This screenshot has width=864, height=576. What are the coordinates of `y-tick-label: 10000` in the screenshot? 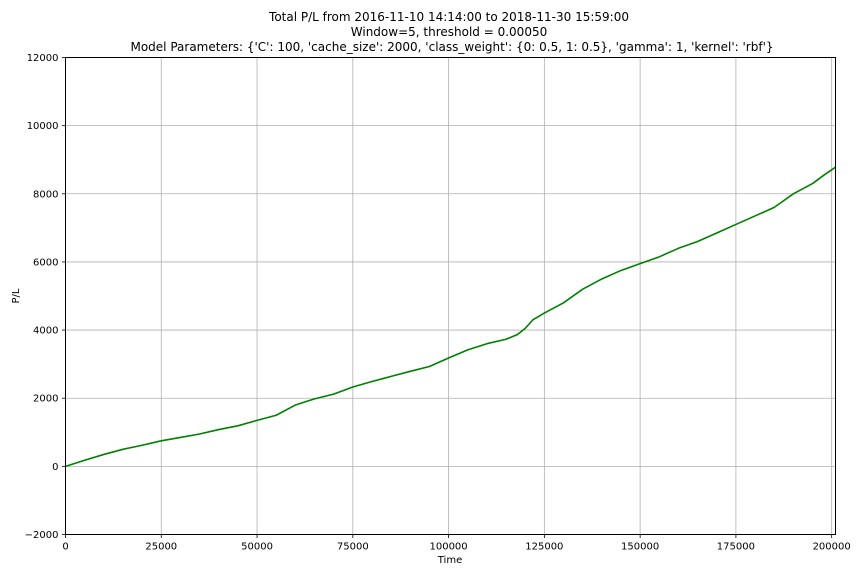 It's located at (43, 126).